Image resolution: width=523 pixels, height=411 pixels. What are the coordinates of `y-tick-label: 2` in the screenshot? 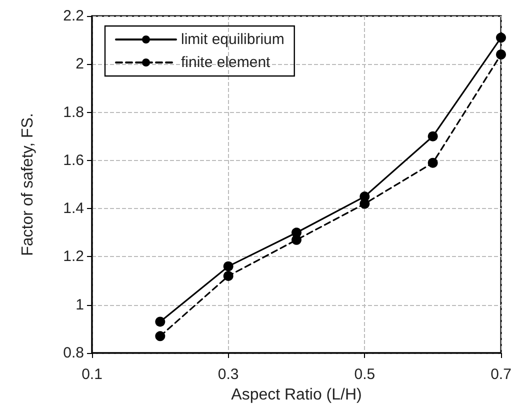 It's located at (80, 64).